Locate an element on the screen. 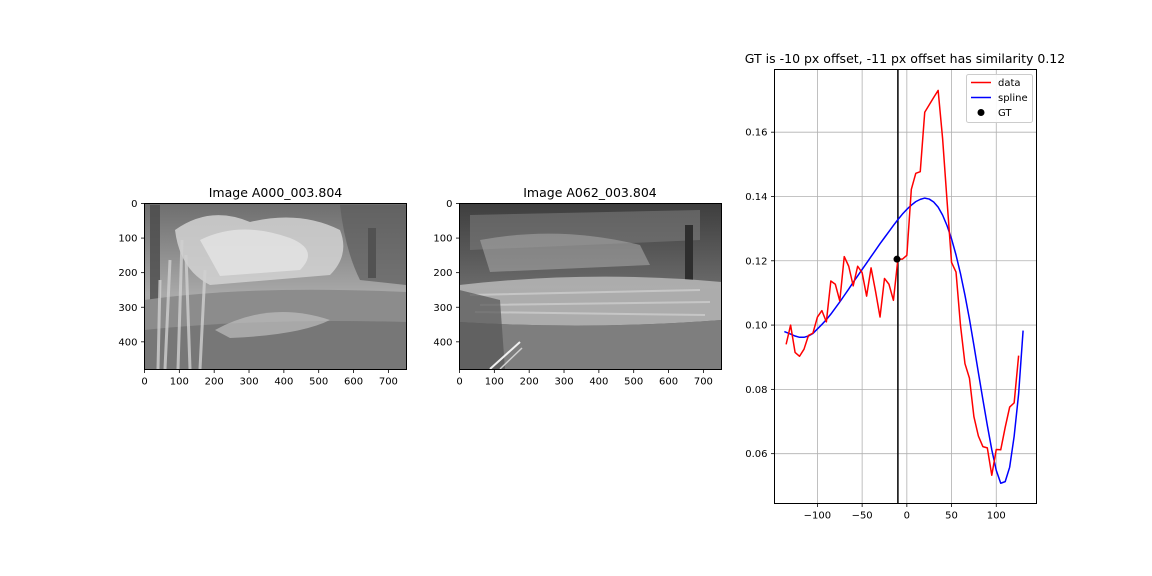 The image size is (1152, 576). image-2-xtick-label: 300 is located at coordinates (563, 382).